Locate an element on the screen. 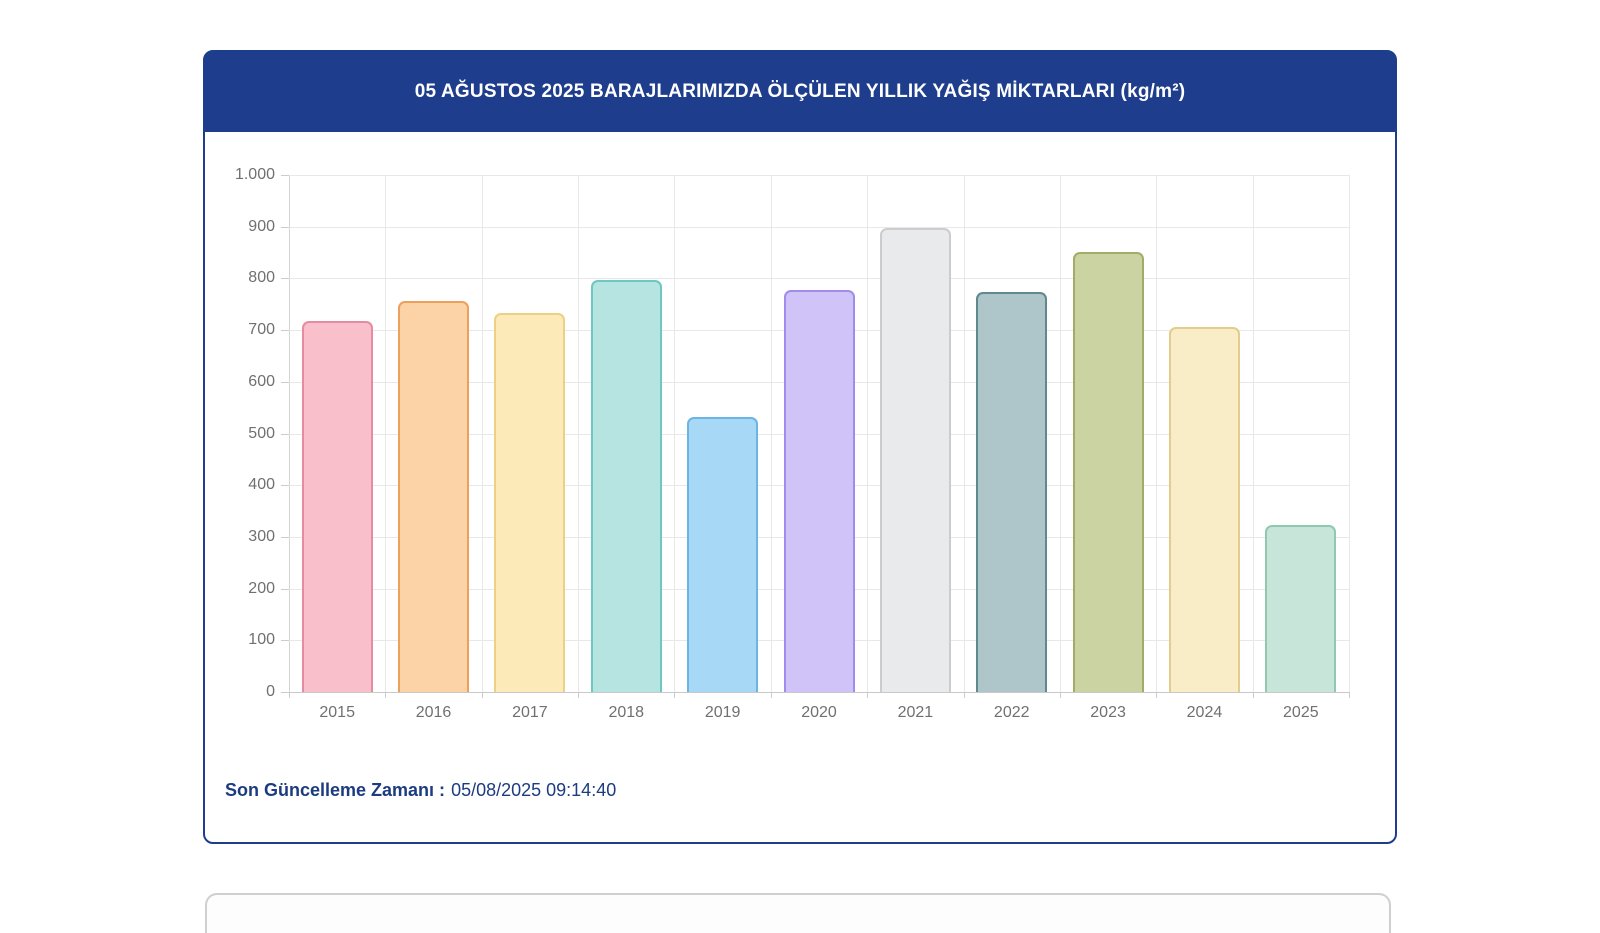 This screenshot has width=1600, height=933. y-axis-tick-label: 900 is located at coordinates (261, 226).